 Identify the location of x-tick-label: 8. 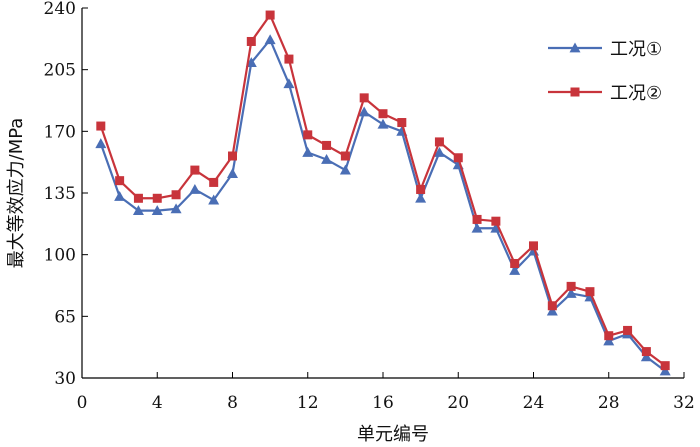
(232, 403).